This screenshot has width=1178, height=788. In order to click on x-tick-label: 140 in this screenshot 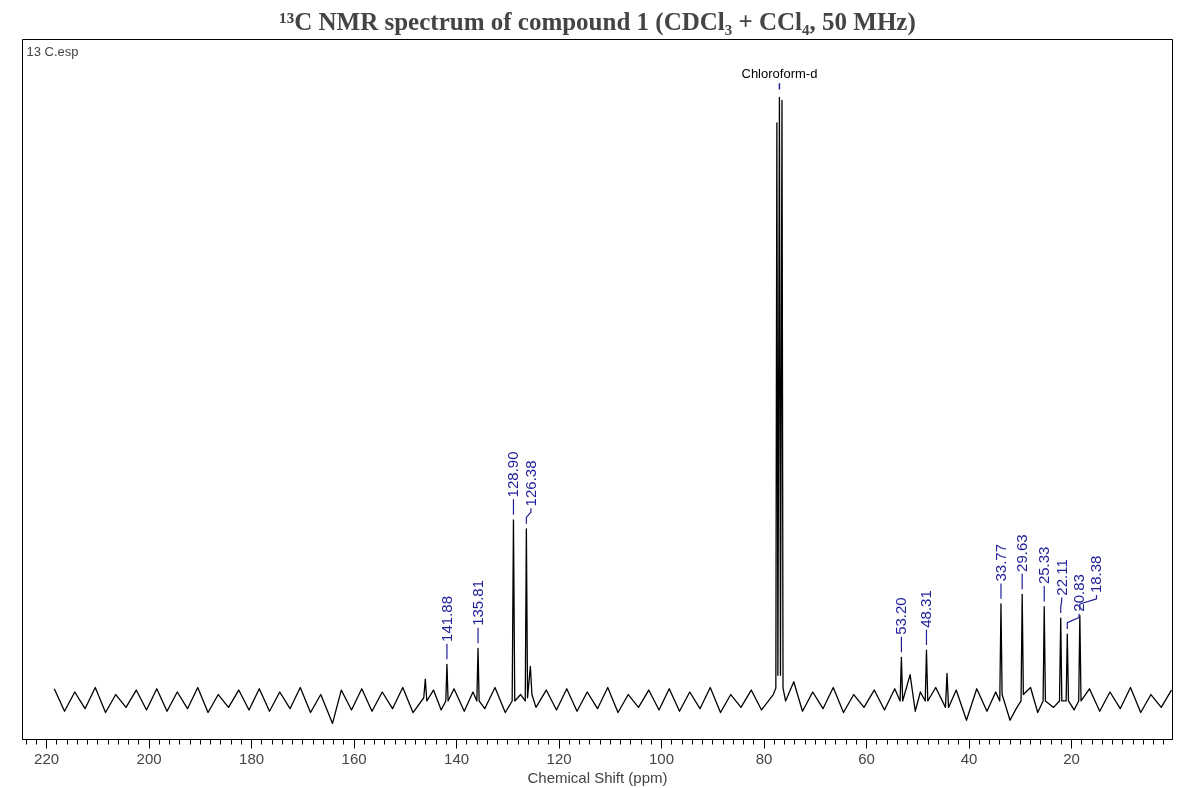, I will do `click(457, 758)`.